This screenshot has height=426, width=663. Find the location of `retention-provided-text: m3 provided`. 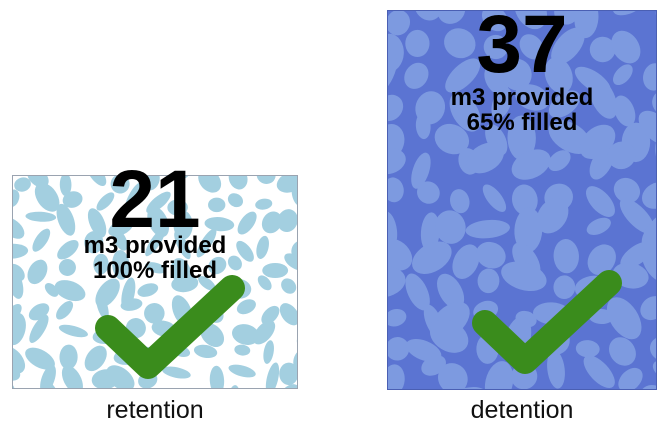

retention-provided-text: m3 provided is located at coordinates (155, 245).